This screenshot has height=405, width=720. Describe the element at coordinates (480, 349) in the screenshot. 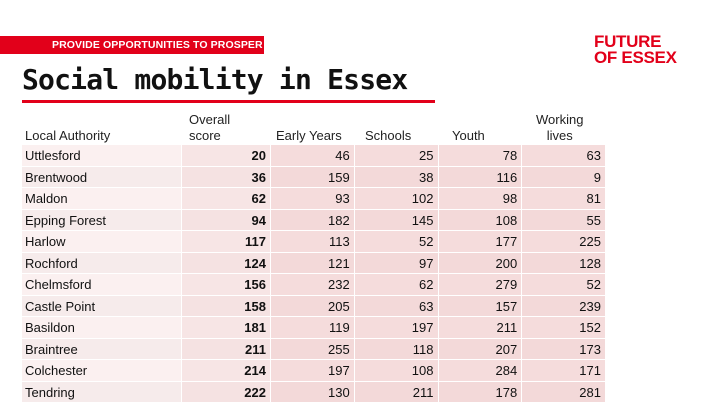

I see `cell-youth: 207` at that location.